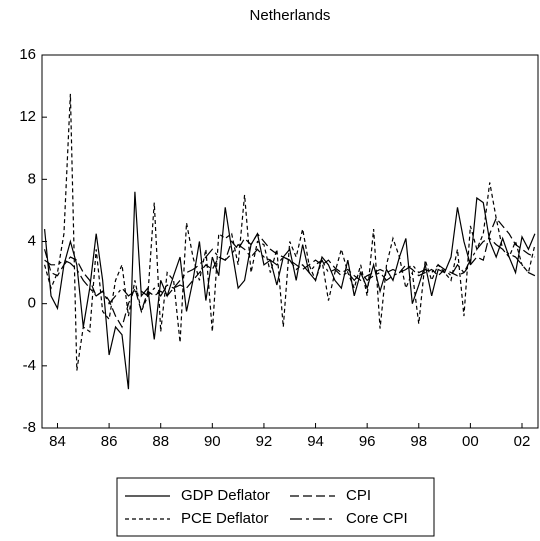  I want to click on x-tick-label: 84, so click(57, 441).